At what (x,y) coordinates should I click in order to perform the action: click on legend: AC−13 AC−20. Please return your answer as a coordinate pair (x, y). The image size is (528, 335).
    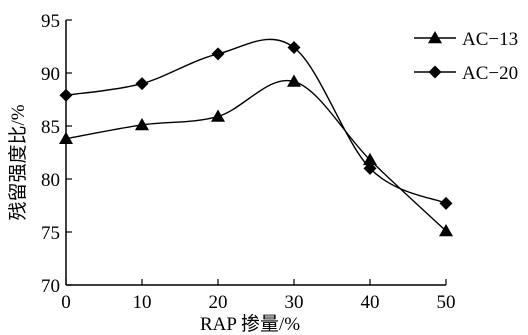
    Looking at the image, I should click on (466, 56).